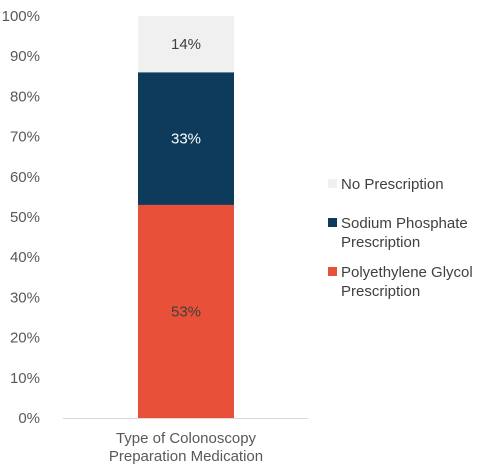 The width and height of the screenshot is (500, 475). Describe the element at coordinates (404, 223) in the screenshot. I see `legend-text-line: Sodium Phosphate` at that location.